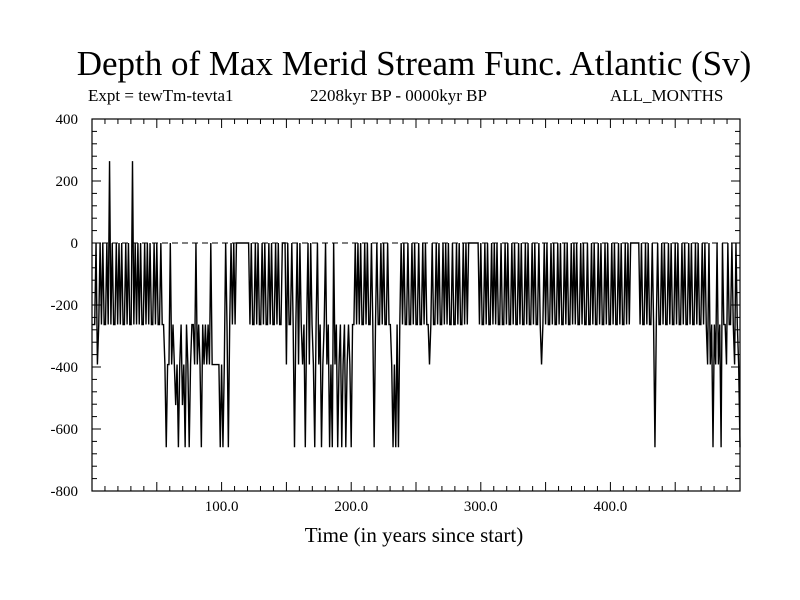 The image size is (800, 600). Describe the element at coordinates (67, 120) in the screenshot. I see `y-tick-label: 400` at that location.